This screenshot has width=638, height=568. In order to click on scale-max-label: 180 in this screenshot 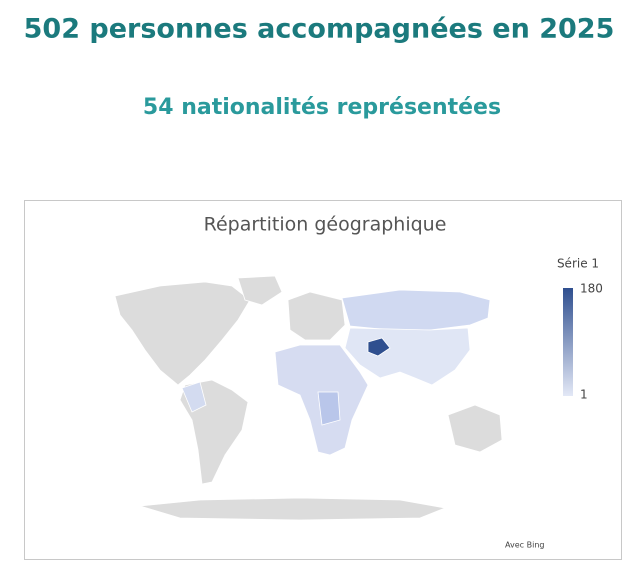, I will do `click(591, 289)`.